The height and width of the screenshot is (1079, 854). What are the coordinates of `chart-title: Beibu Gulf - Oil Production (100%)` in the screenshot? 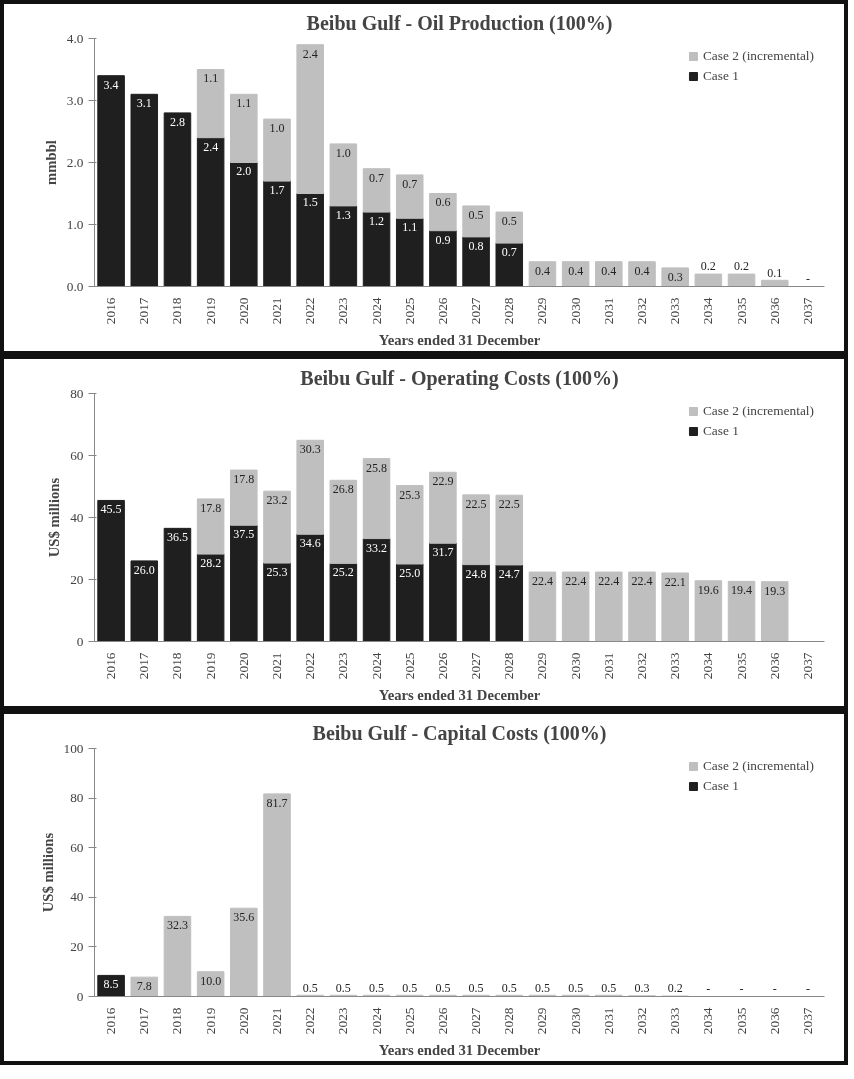 It's located at (459, 23).